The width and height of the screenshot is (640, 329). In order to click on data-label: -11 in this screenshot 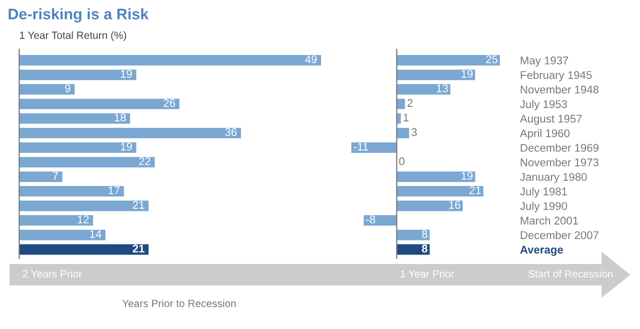, I will do `click(361, 146)`.